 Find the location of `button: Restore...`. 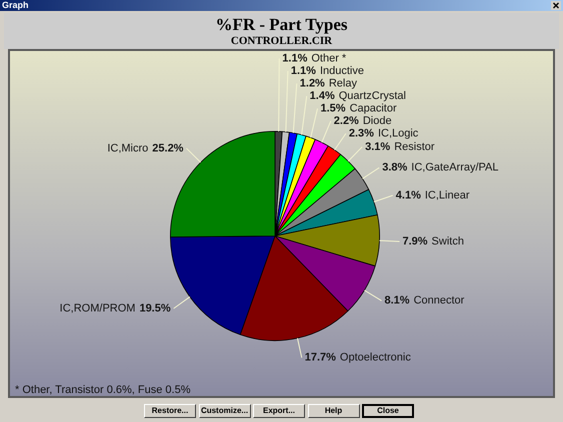

button: Restore... is located at coordinates (170, 411).